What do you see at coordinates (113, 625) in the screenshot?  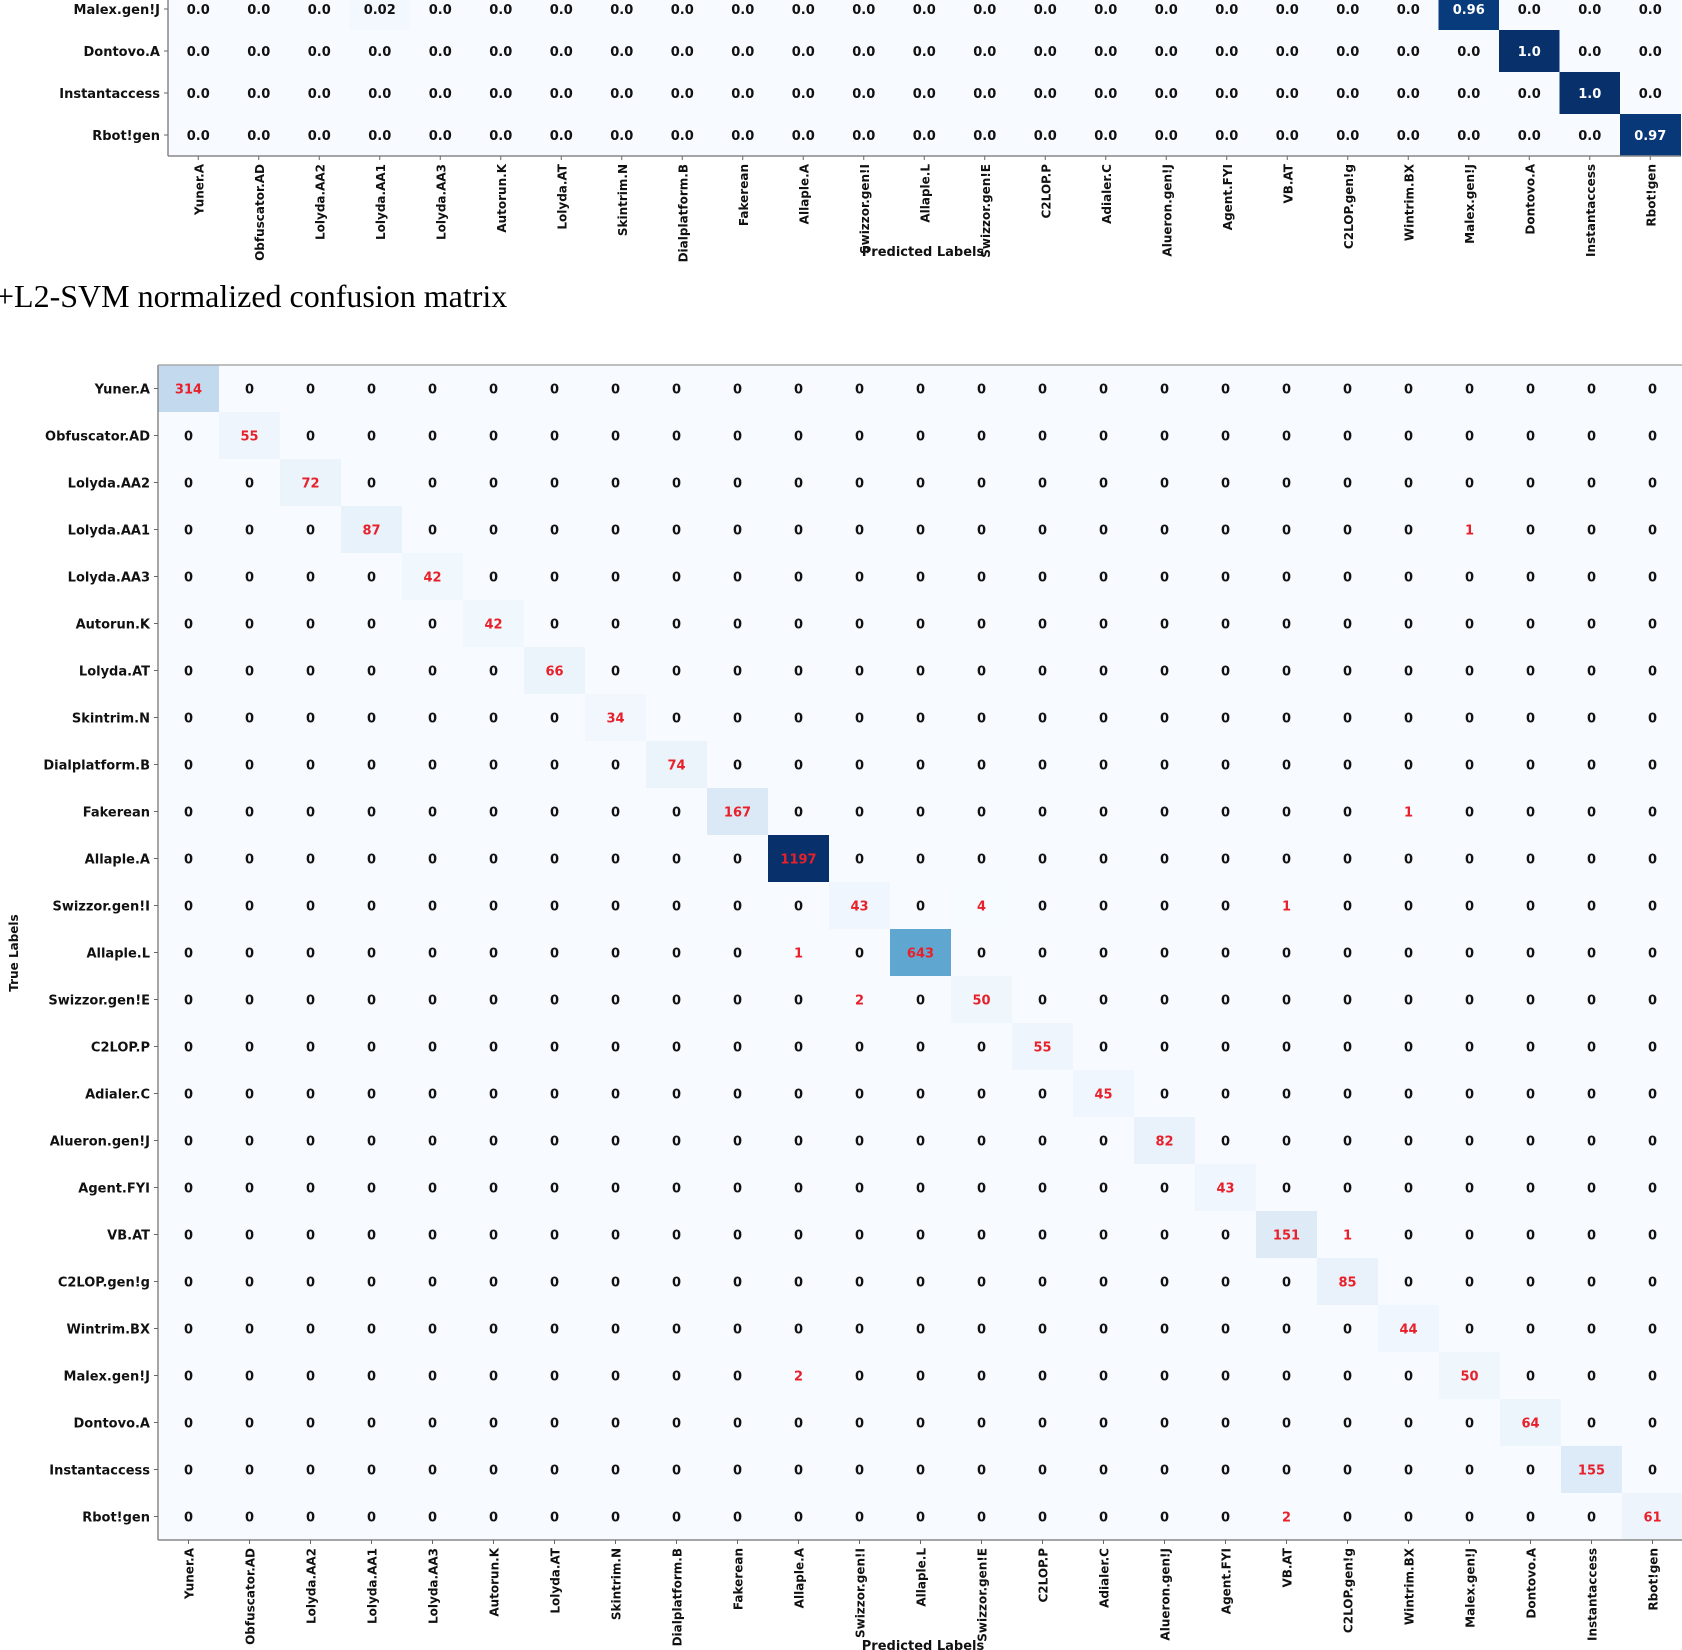 I see `y-tick-label: Autorun.K` at bounding box center [113, 625].